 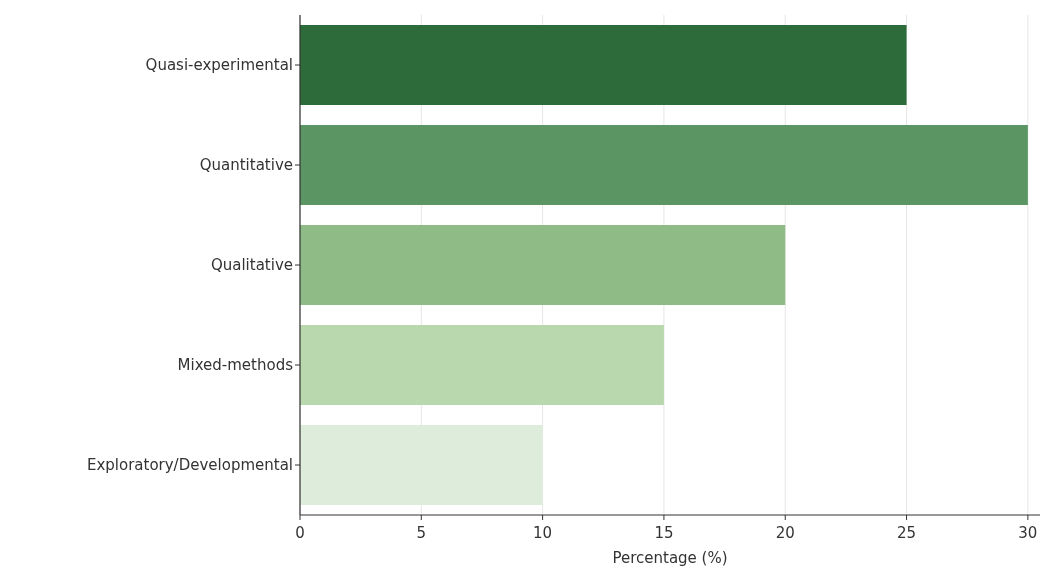 What do you see at coordinates (1028, 533) in the screenshot?
I see `x-tick-label: 30` at bounding box center [1028, 533].